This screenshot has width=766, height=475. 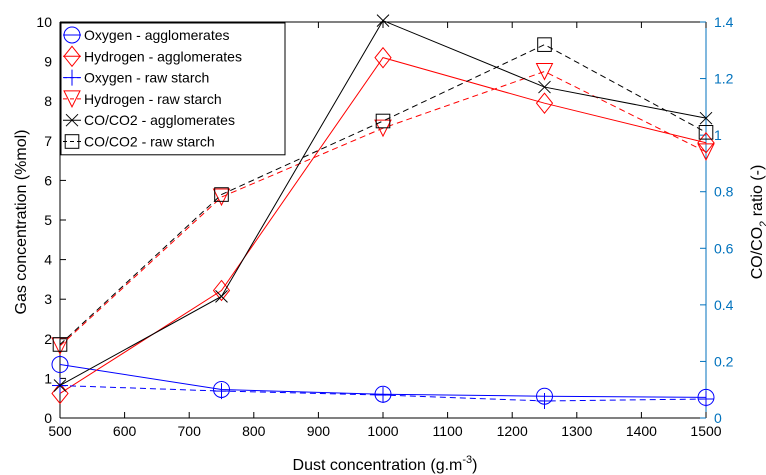 I want to click on legend-entry: Oxygen - agglomerates, so click(x=146, y=35).